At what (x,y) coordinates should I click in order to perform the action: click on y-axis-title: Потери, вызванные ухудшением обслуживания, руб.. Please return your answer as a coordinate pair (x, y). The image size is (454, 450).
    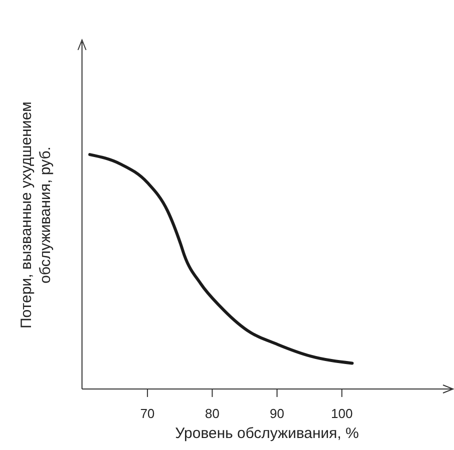
    Looking at the image, I should click on (36, 215).